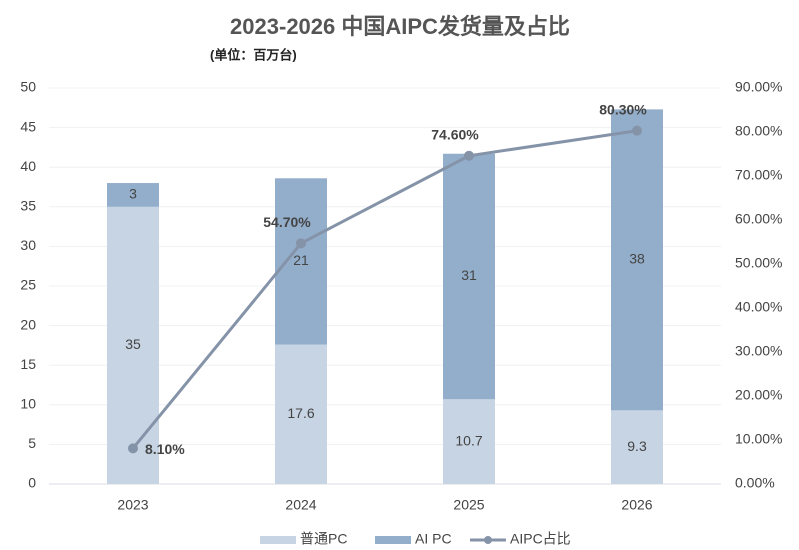 The height and width of the screenshot is (550, 799). I want to click on x-tick-label: 2024, so click(300, 505).